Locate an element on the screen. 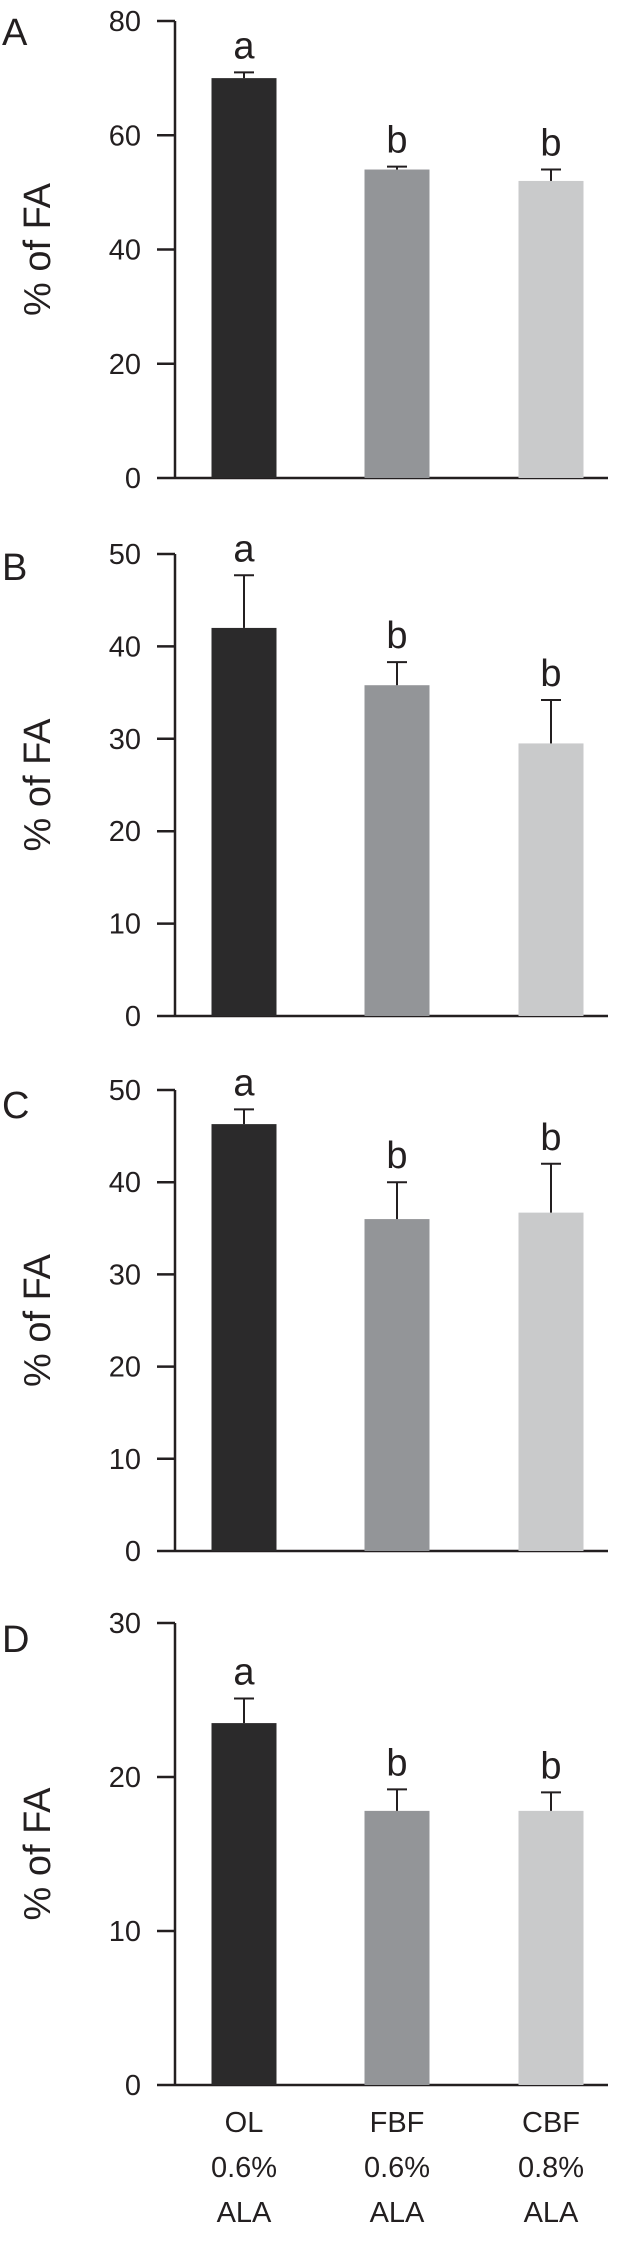  y-tick-label: 60 is located at coordinates (125, 136).